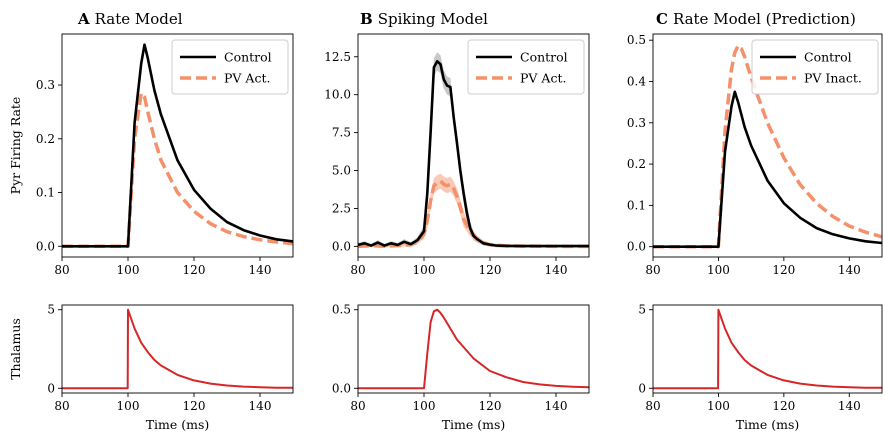 The image size is (883, 435). I want to click on panel-5: 80 100 120 140 0.0 0.5 Time (ms), so click(461, 367).